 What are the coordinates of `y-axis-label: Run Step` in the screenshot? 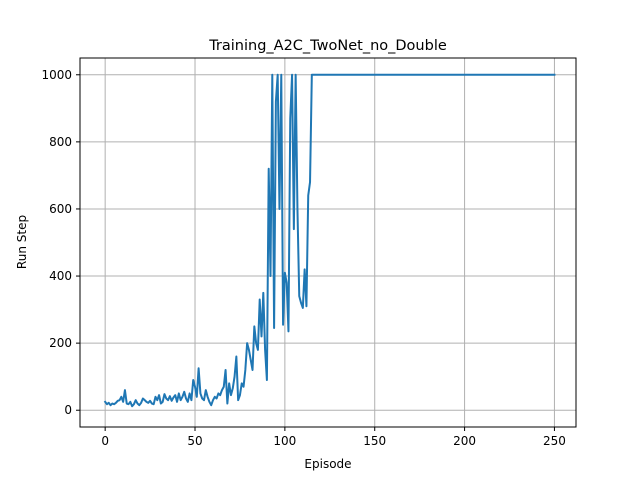 It's located at (22, 242).